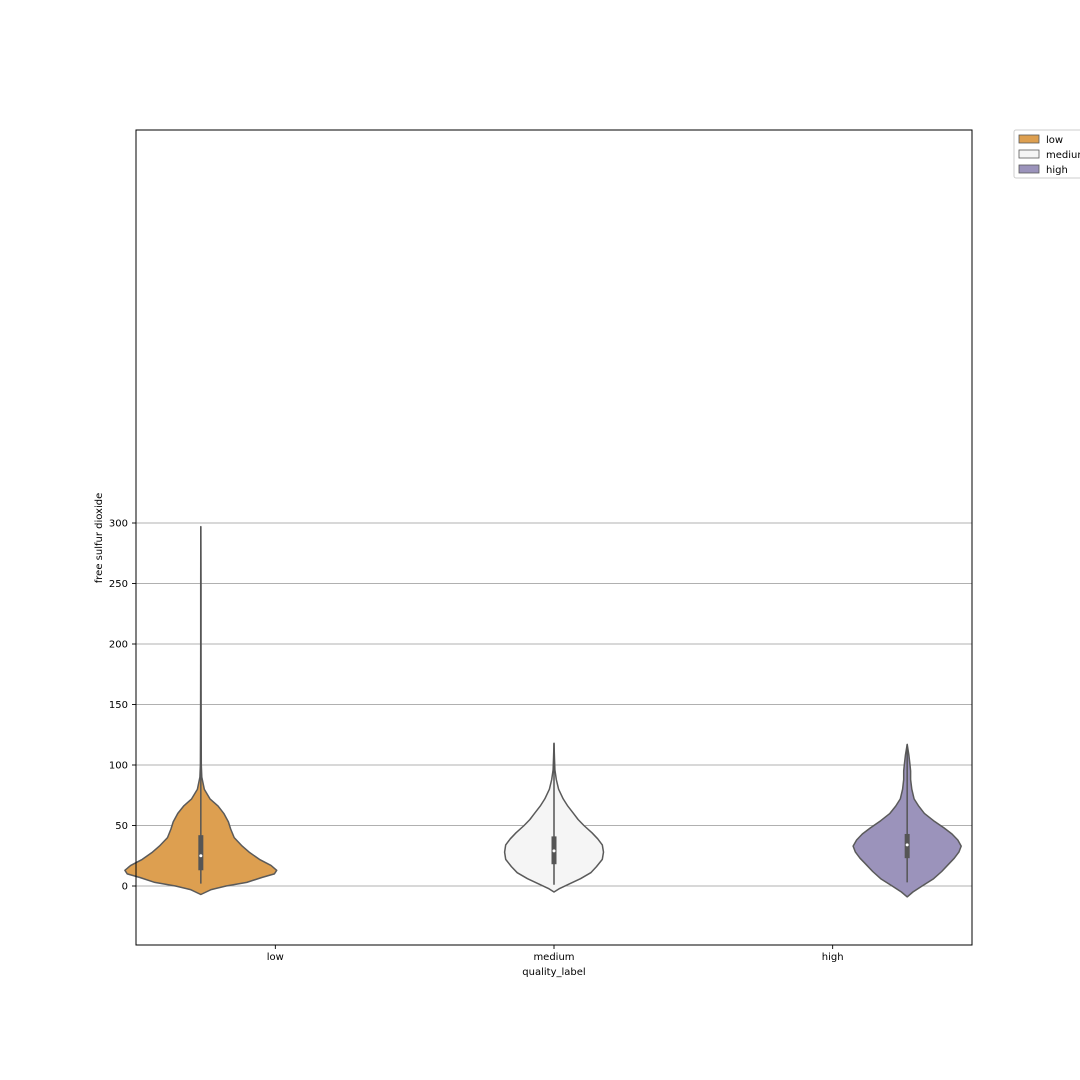 This screenshot has width=1080, height=1080. What do you see at coordinates (1063, 155) in the screenshot?
I see `legend-label-medium: medium` at bounding box center [1063, 155].